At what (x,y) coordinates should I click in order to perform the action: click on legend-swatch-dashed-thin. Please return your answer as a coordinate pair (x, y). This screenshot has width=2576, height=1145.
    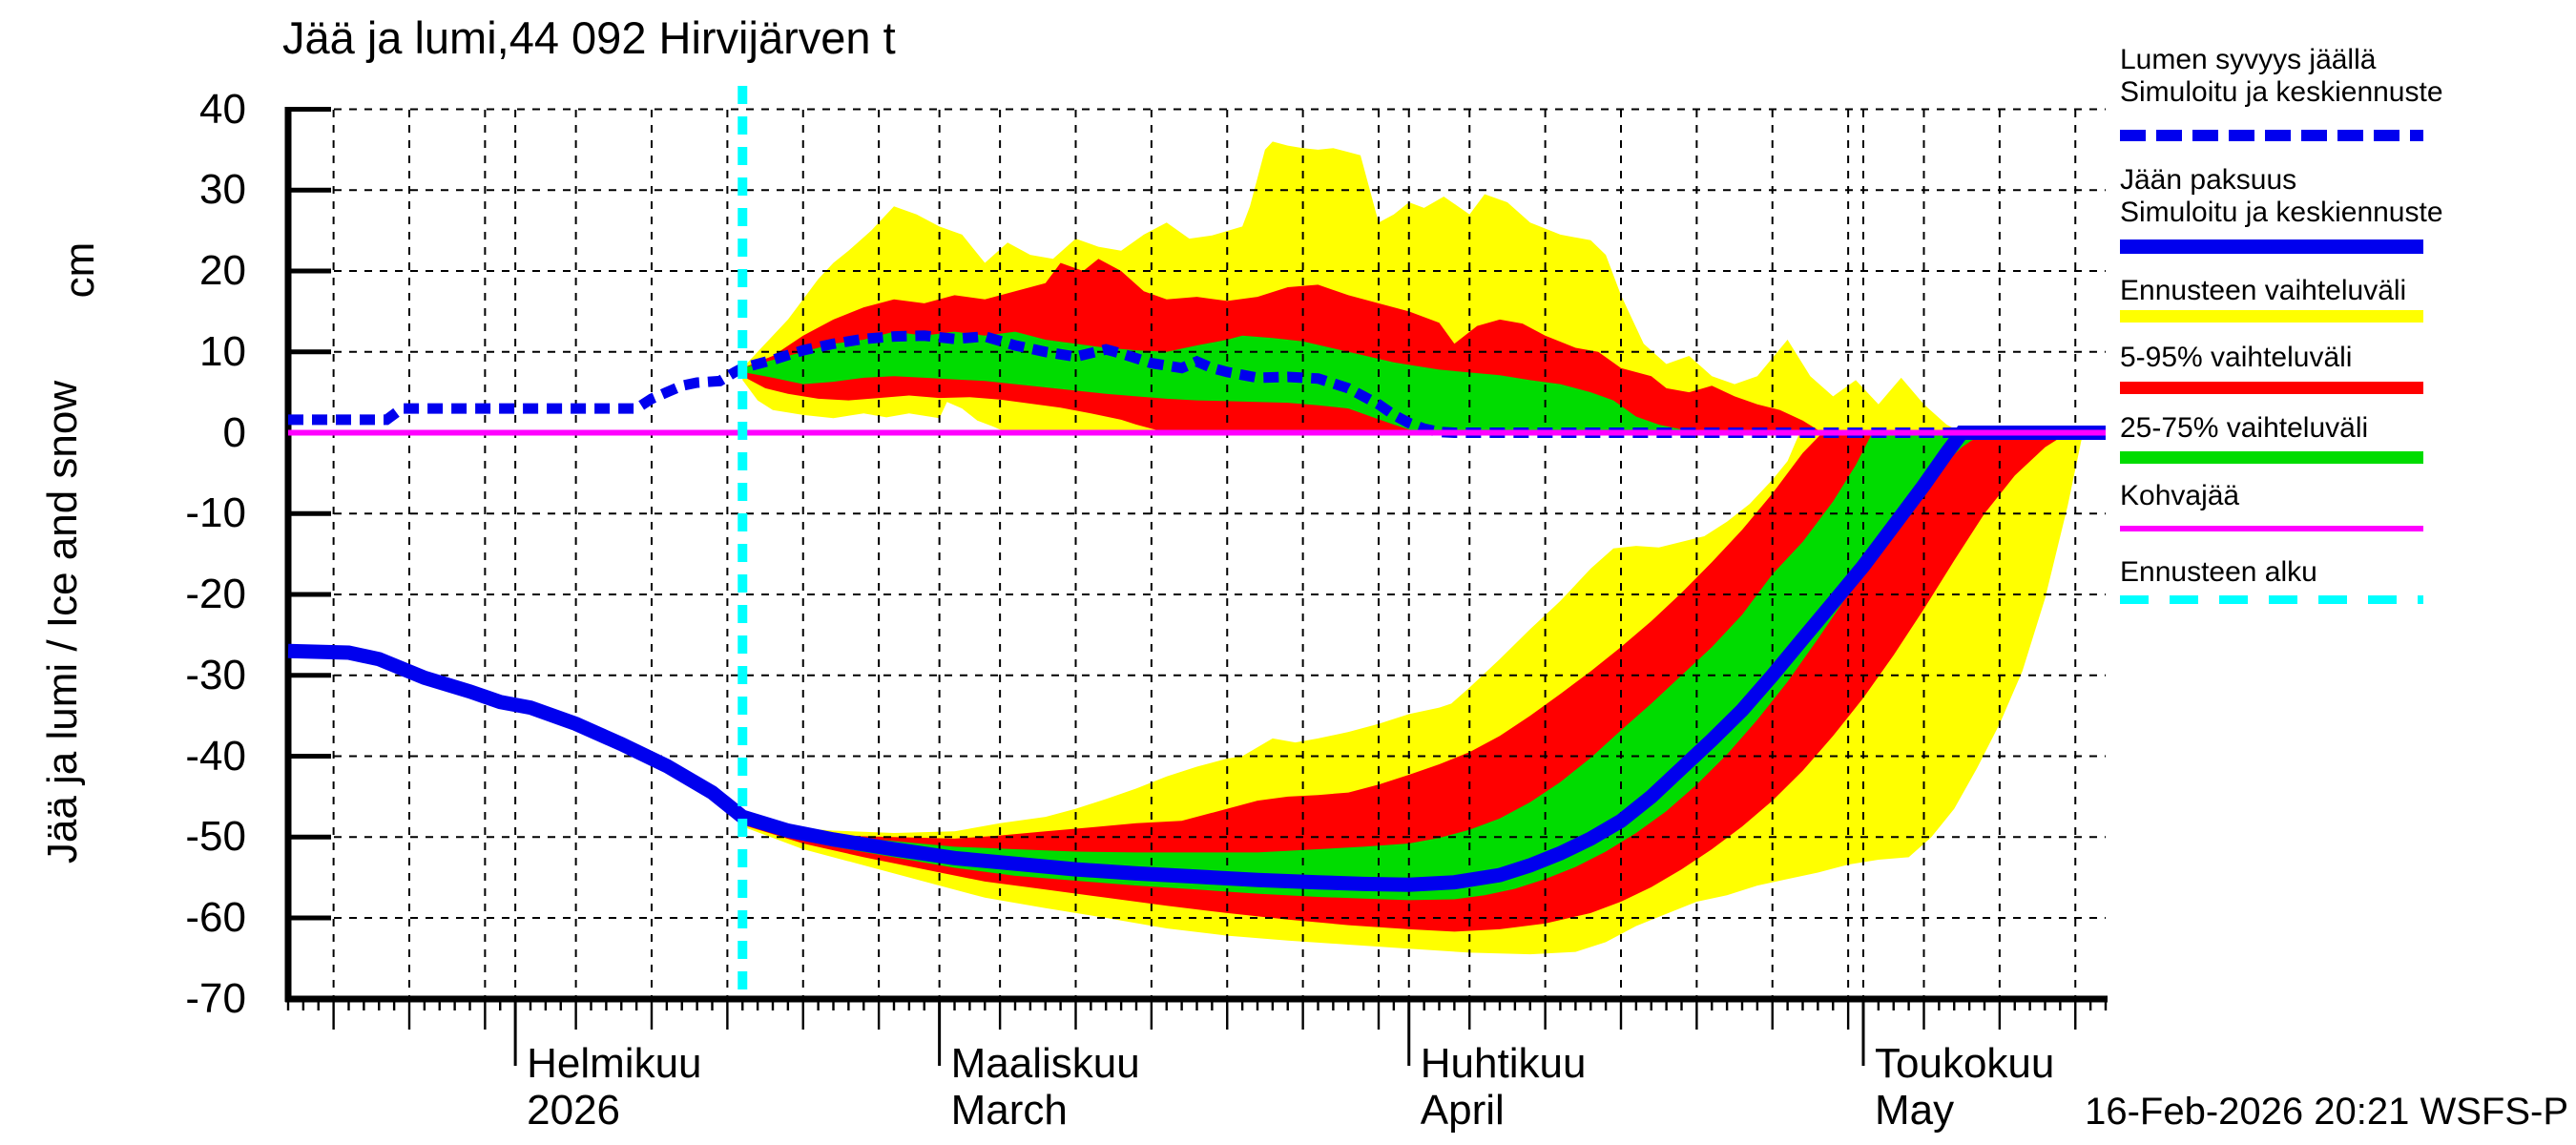
    Looking at the image, I should click on (2271, 600).